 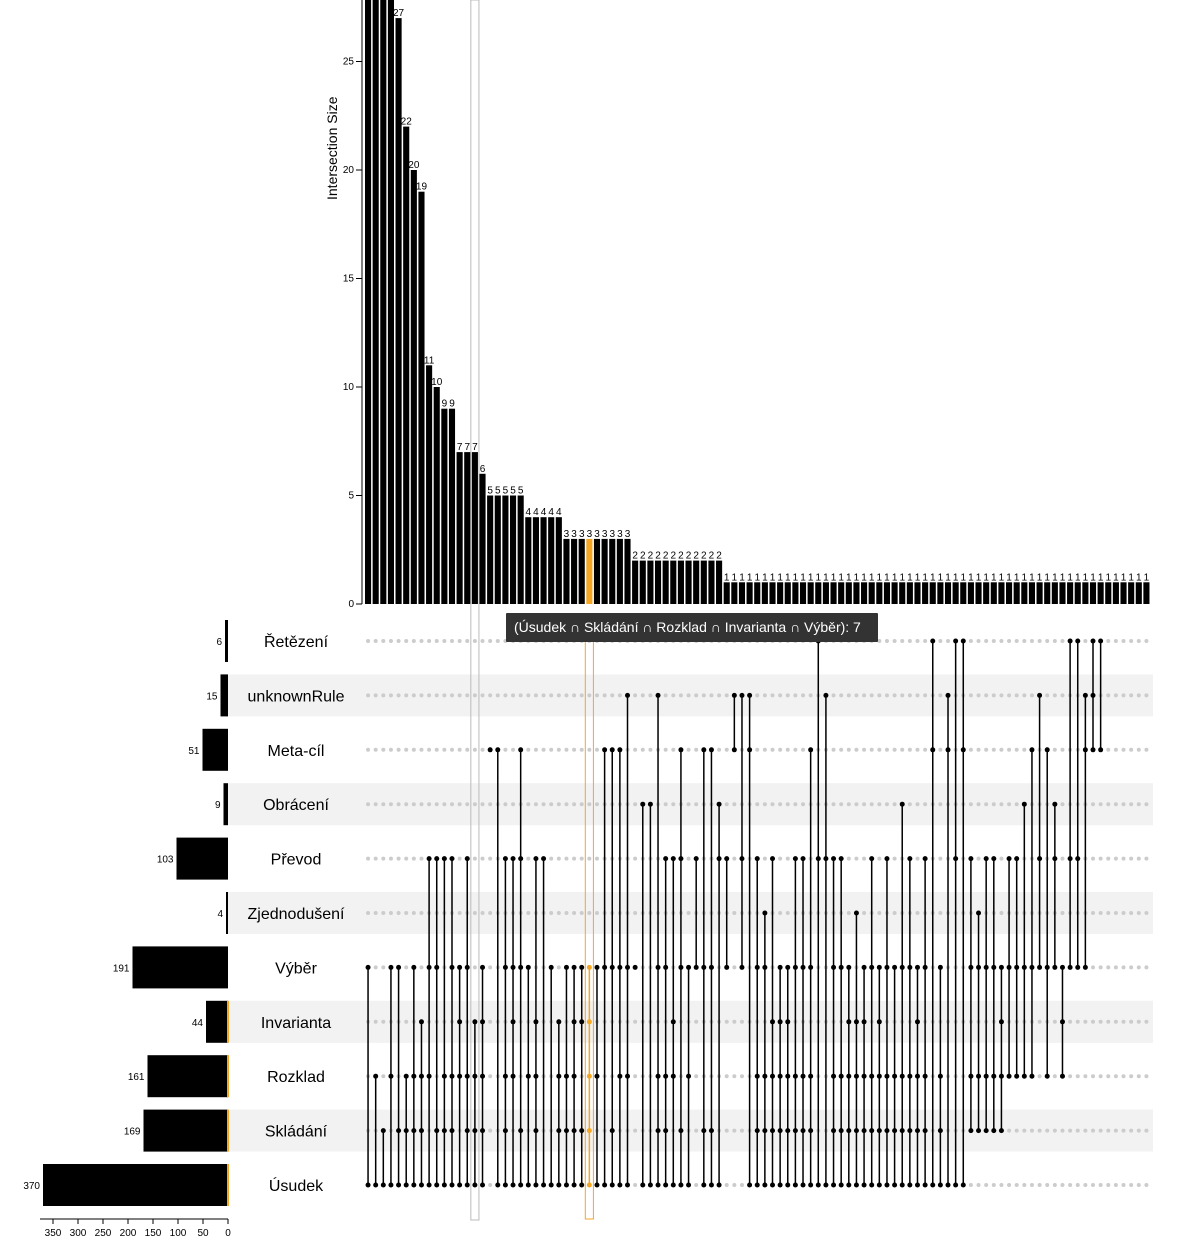 I want to click on set-name-label: Skládání, so click(x=296, y=1132).